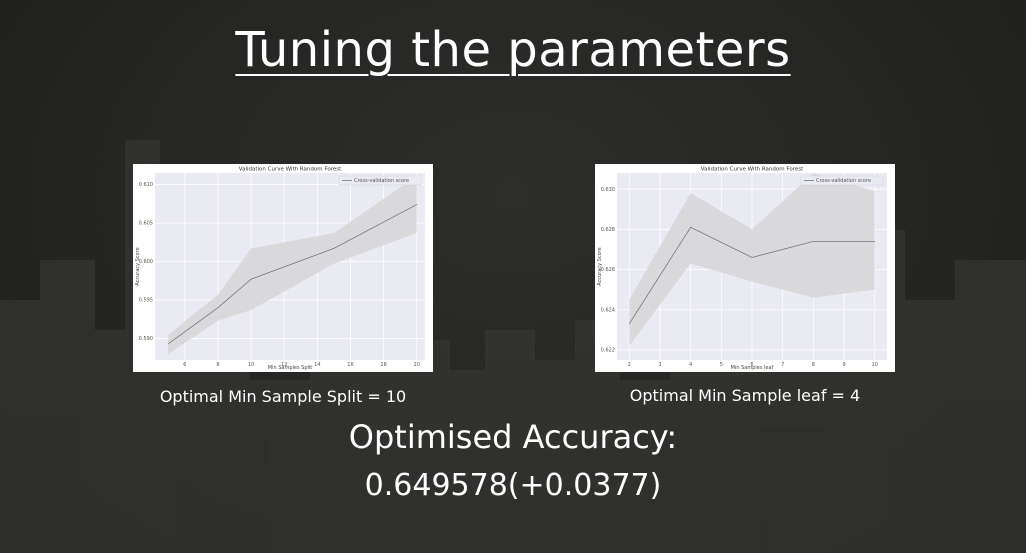  What do you see at coordinates (146, 301) in the screenshot?
I see `y-tick-label: 0.595` at bounding box center [146, 301].